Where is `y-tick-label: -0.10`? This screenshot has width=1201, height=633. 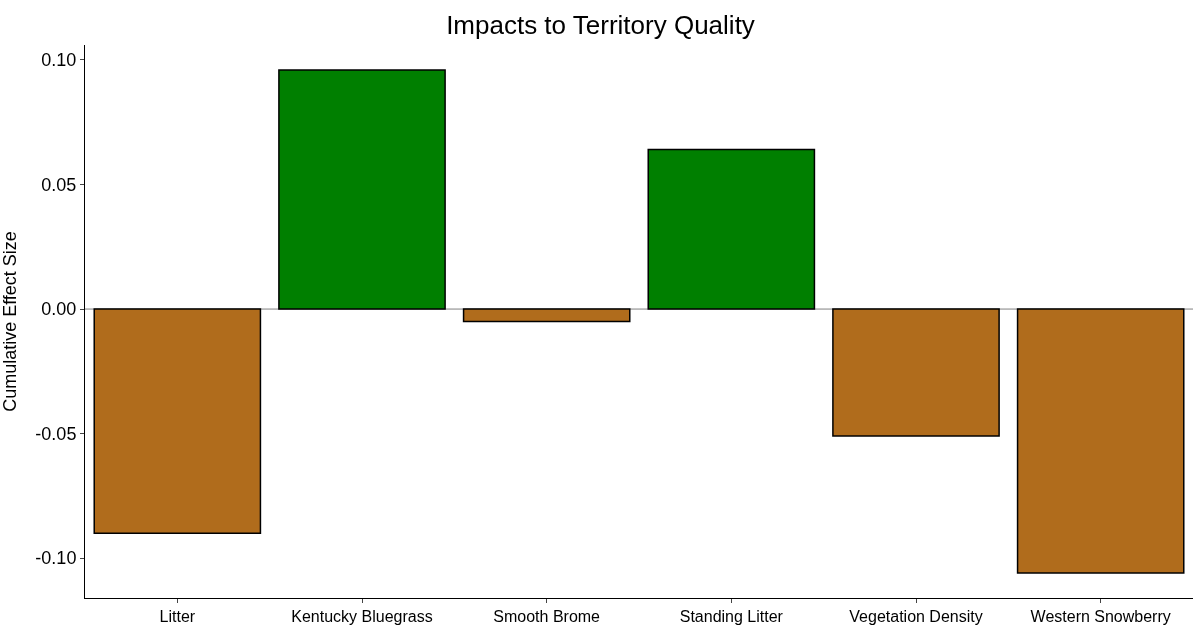 y-tick-label: -0.10 is located at coordinates (56, 558).